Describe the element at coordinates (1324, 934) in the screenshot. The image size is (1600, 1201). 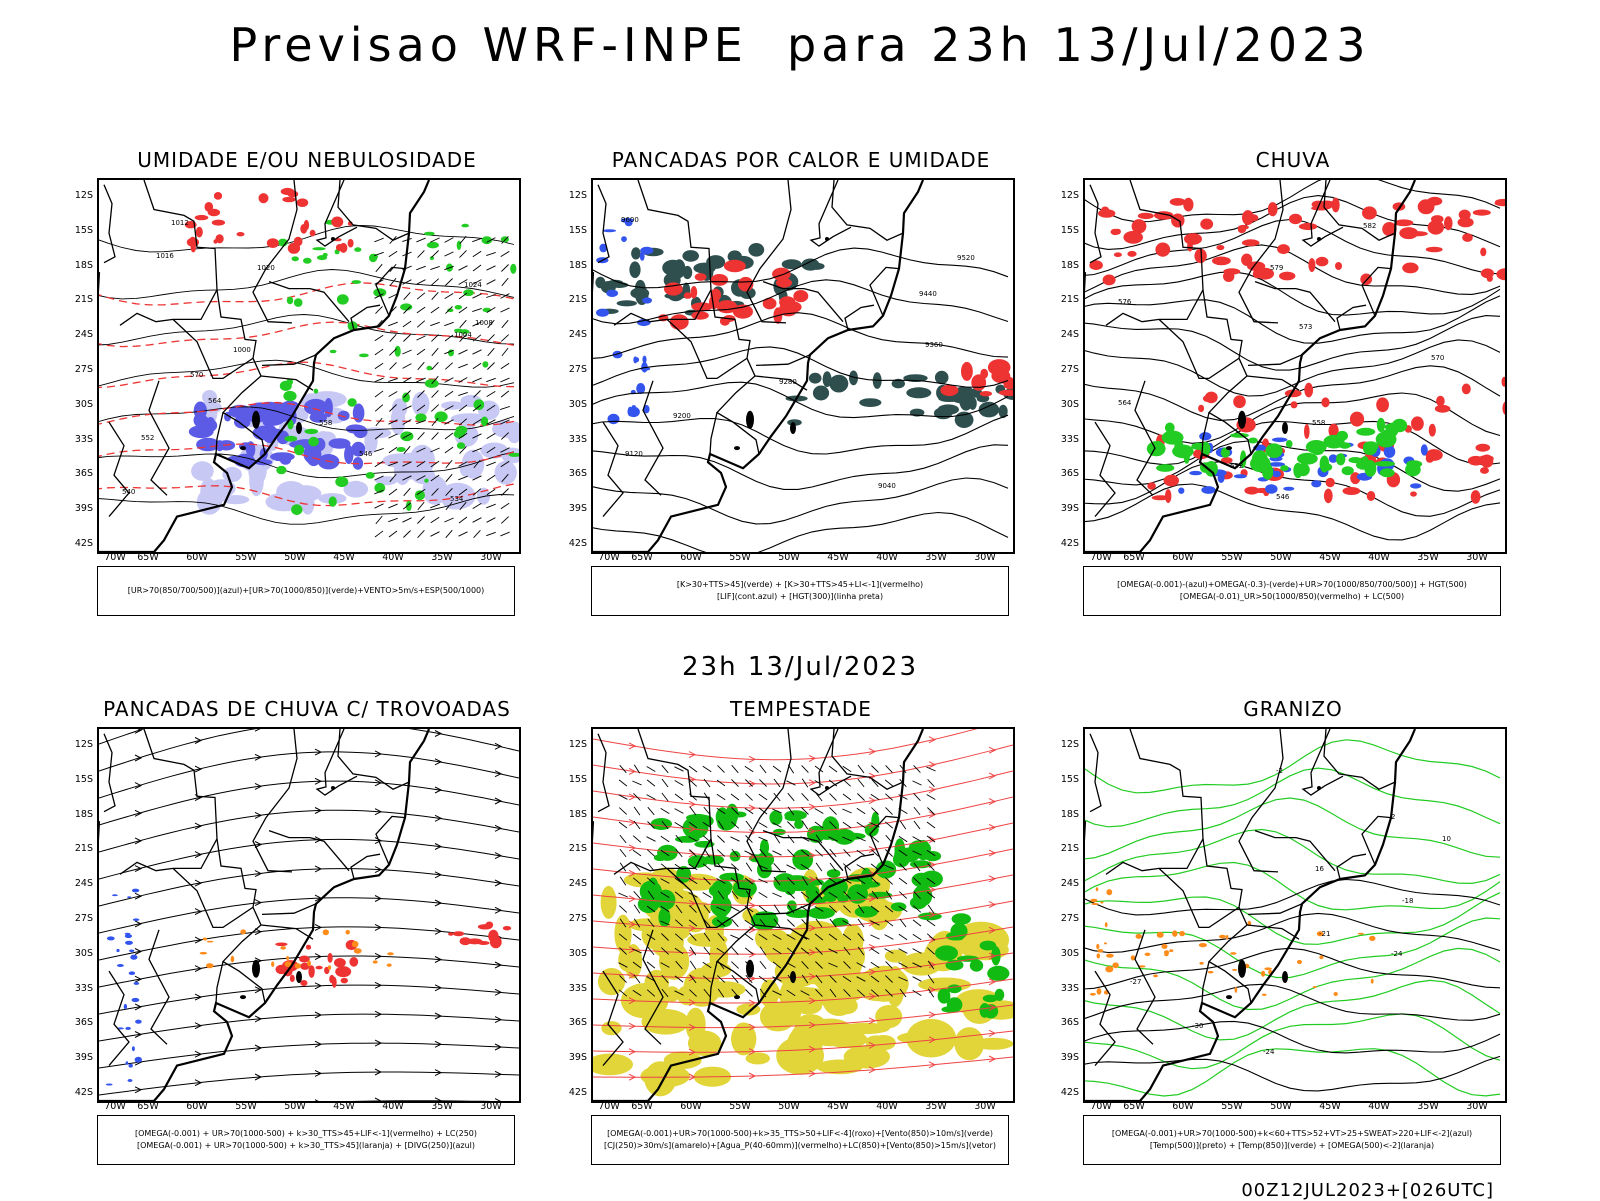
I see `svg-text: -21` at that location.